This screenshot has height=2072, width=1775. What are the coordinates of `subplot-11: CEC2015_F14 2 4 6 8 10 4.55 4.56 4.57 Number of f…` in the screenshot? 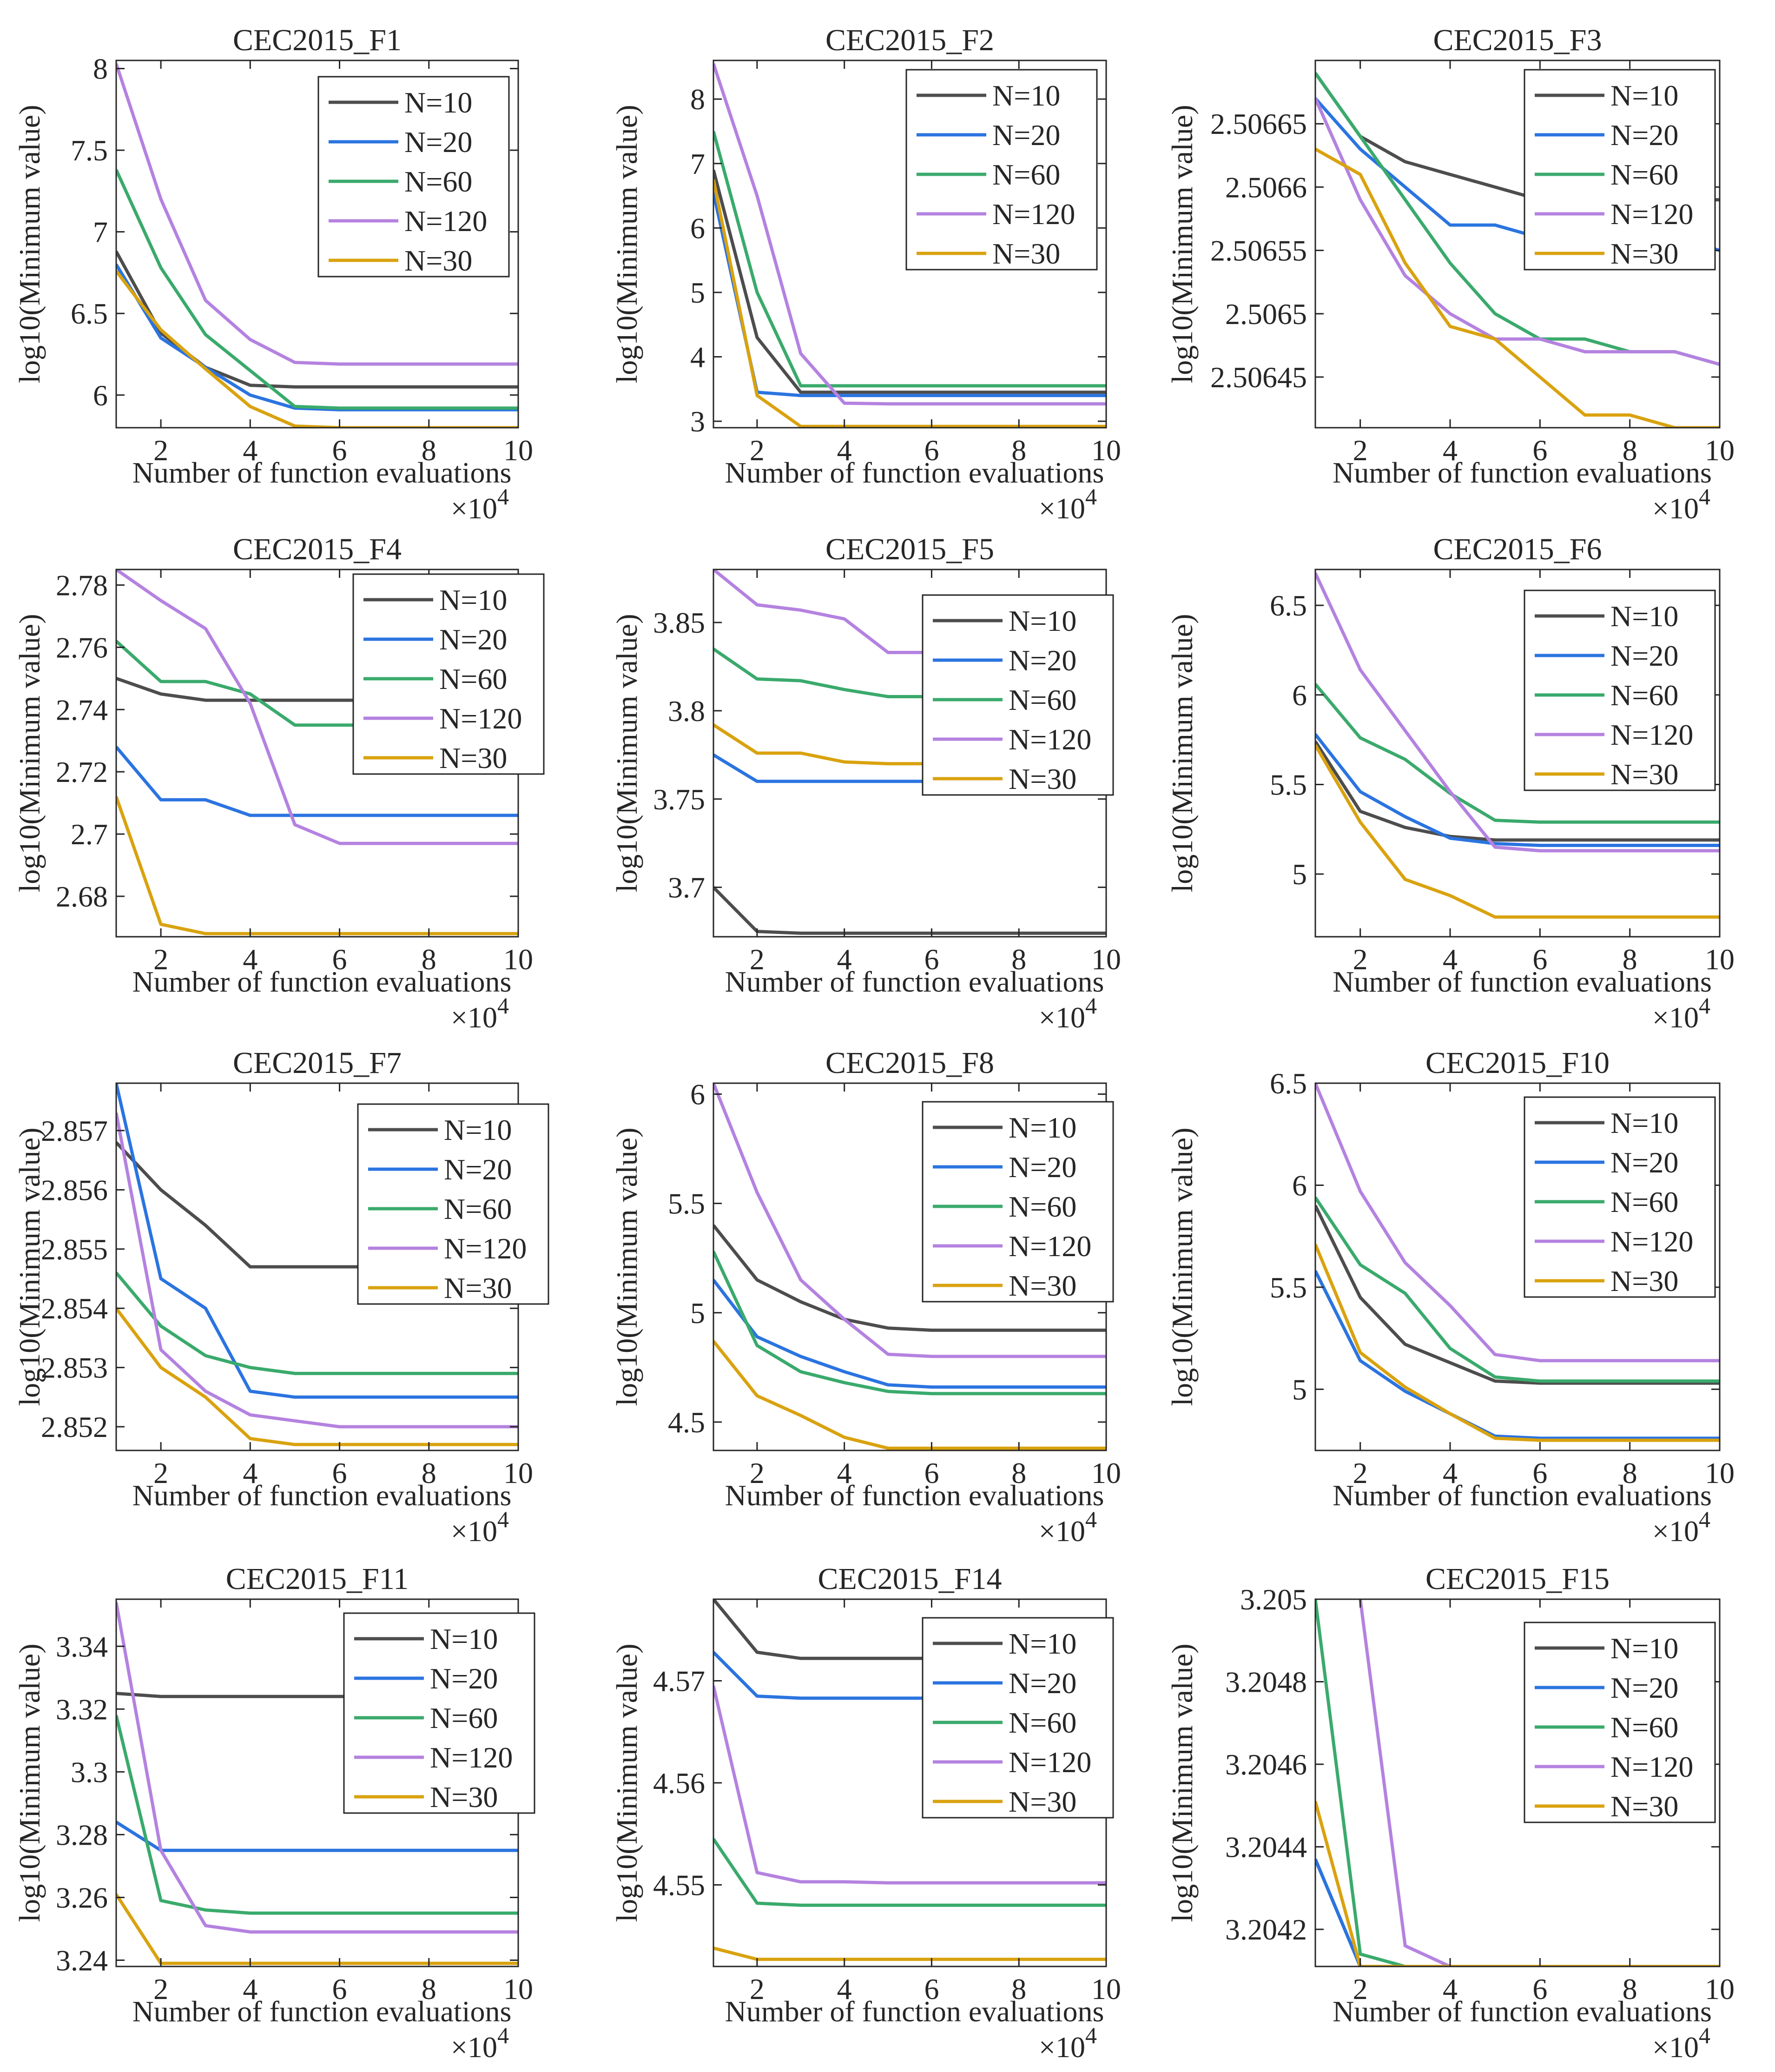 It's located at (866, 1813).